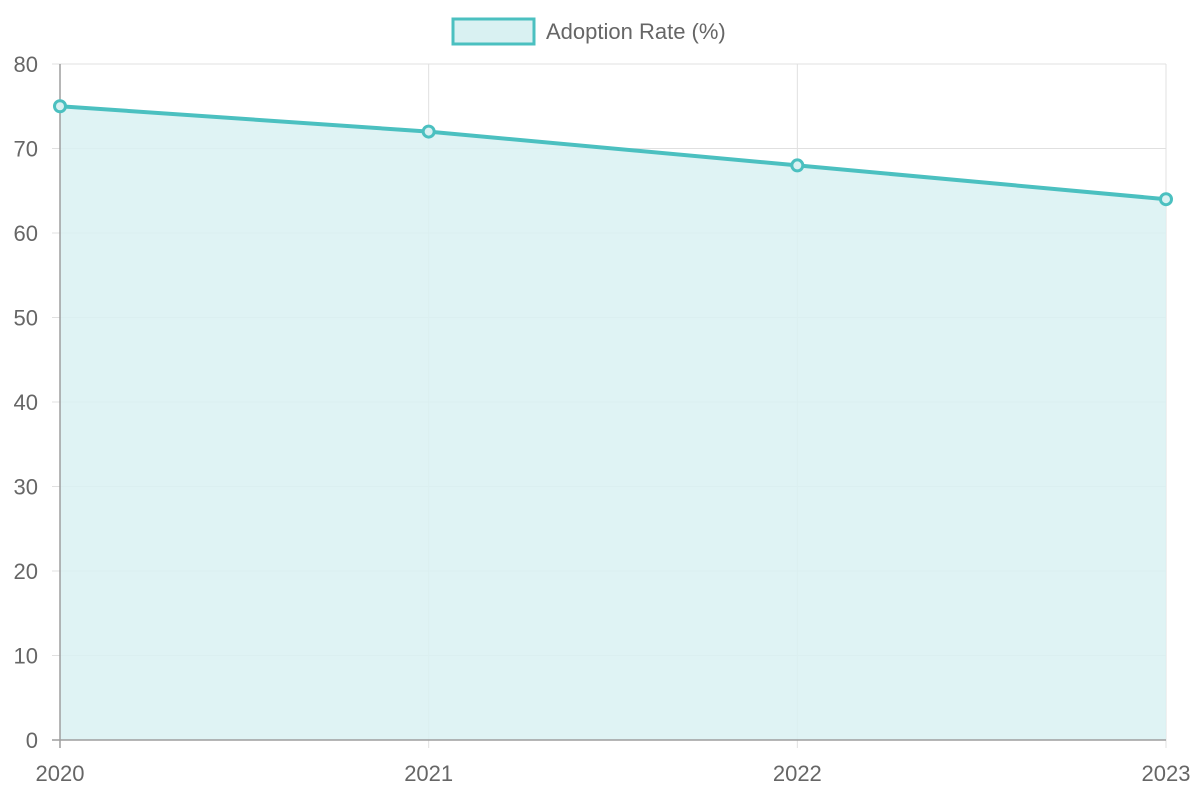 The image size is (1200, 800). I want to click on series-line-adoption-rate, so click(613, 153).